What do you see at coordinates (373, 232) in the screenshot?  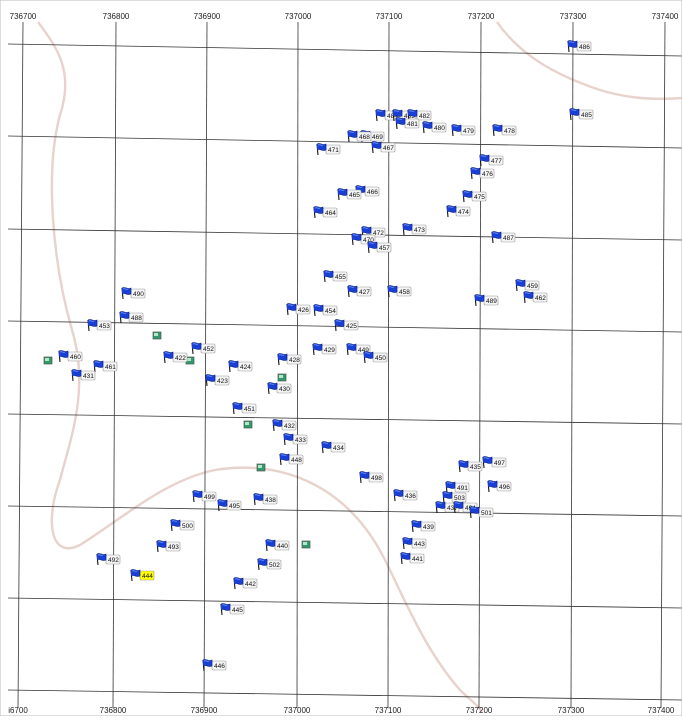 I see `flag-marker-472: 472` at bounding box center [373, 232].